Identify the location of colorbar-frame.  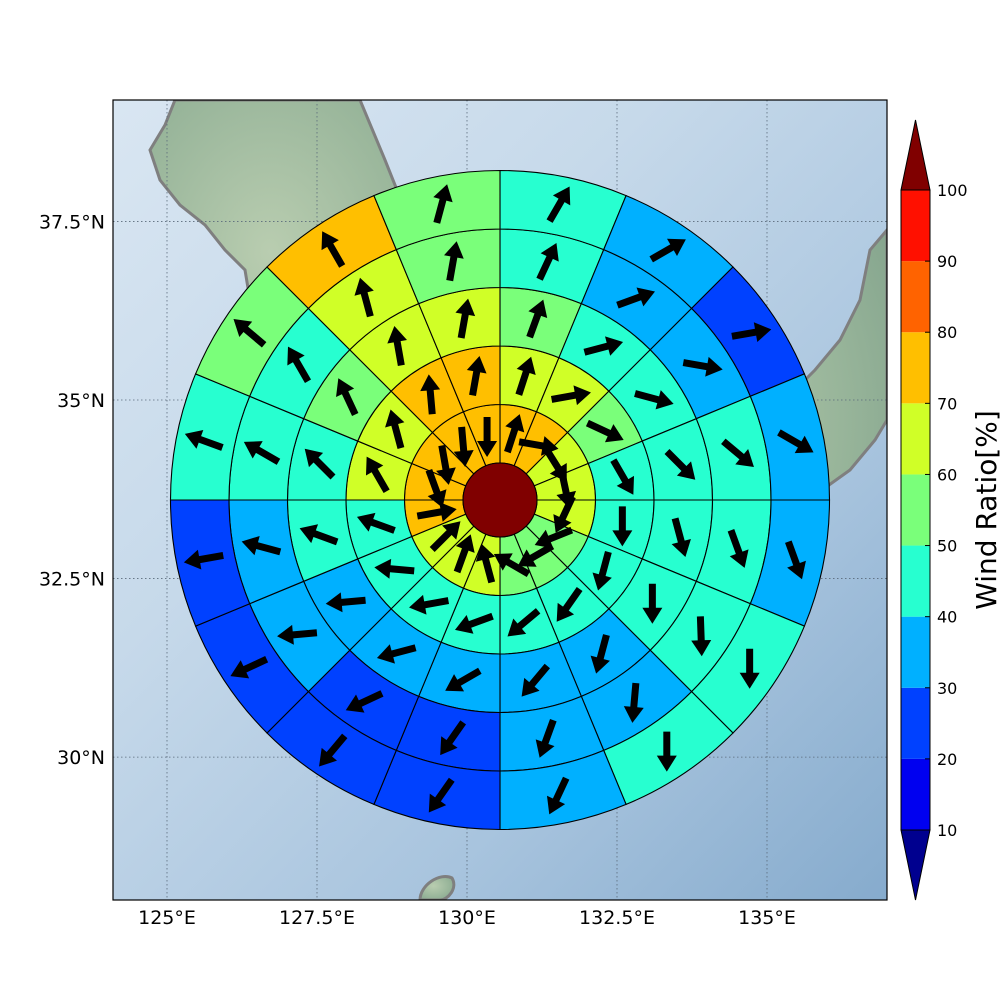
(915, 510).